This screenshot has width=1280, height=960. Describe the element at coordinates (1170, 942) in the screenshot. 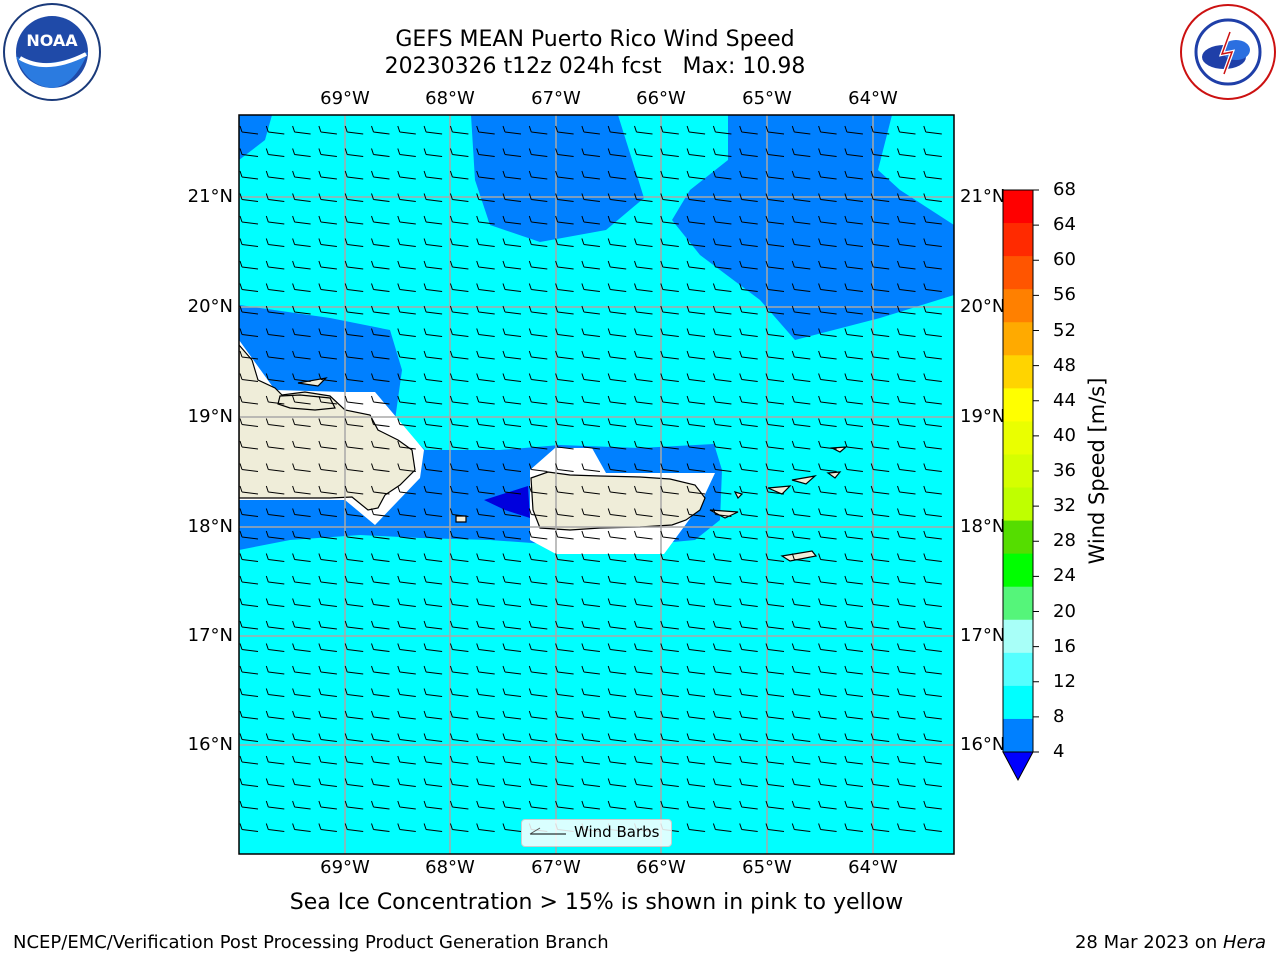

I see `footer-right: 28 Mar 2023 on Hera` at that location.